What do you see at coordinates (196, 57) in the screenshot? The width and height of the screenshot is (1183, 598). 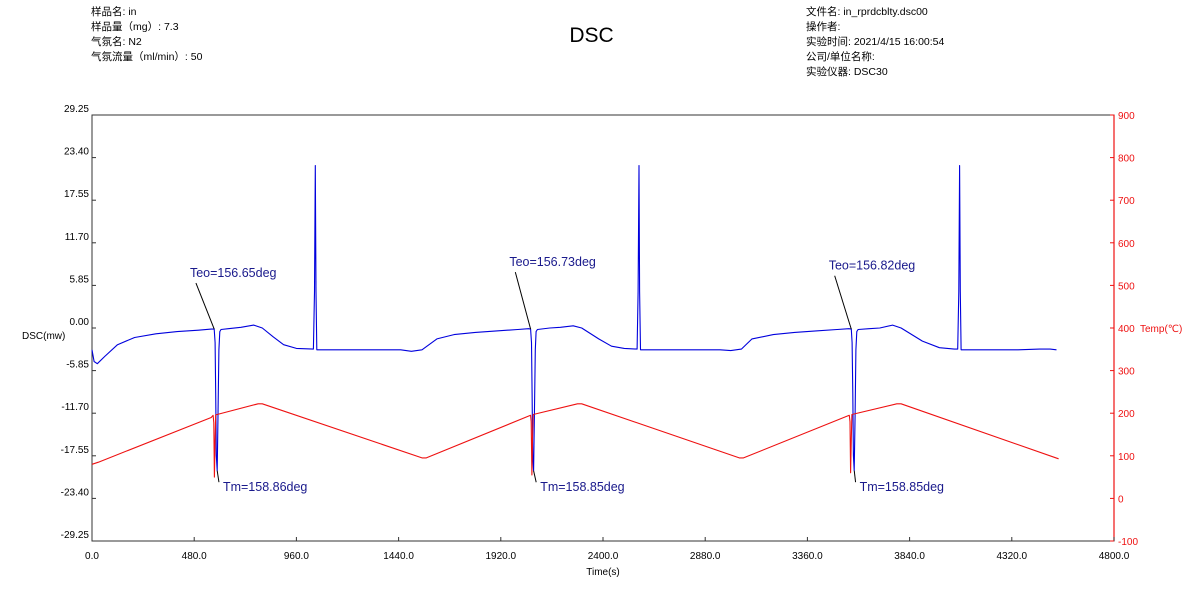 I see `gas-flow-value: 50` at bounding box center [196, 57].